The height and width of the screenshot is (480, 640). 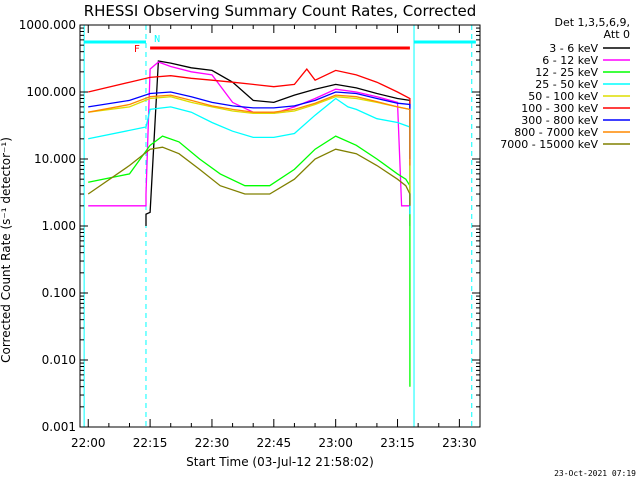 What do you see at coordinates (212, 443) in the screenshot?
I see `x-tick-label: 22:30` at bounding box center [212, 443].